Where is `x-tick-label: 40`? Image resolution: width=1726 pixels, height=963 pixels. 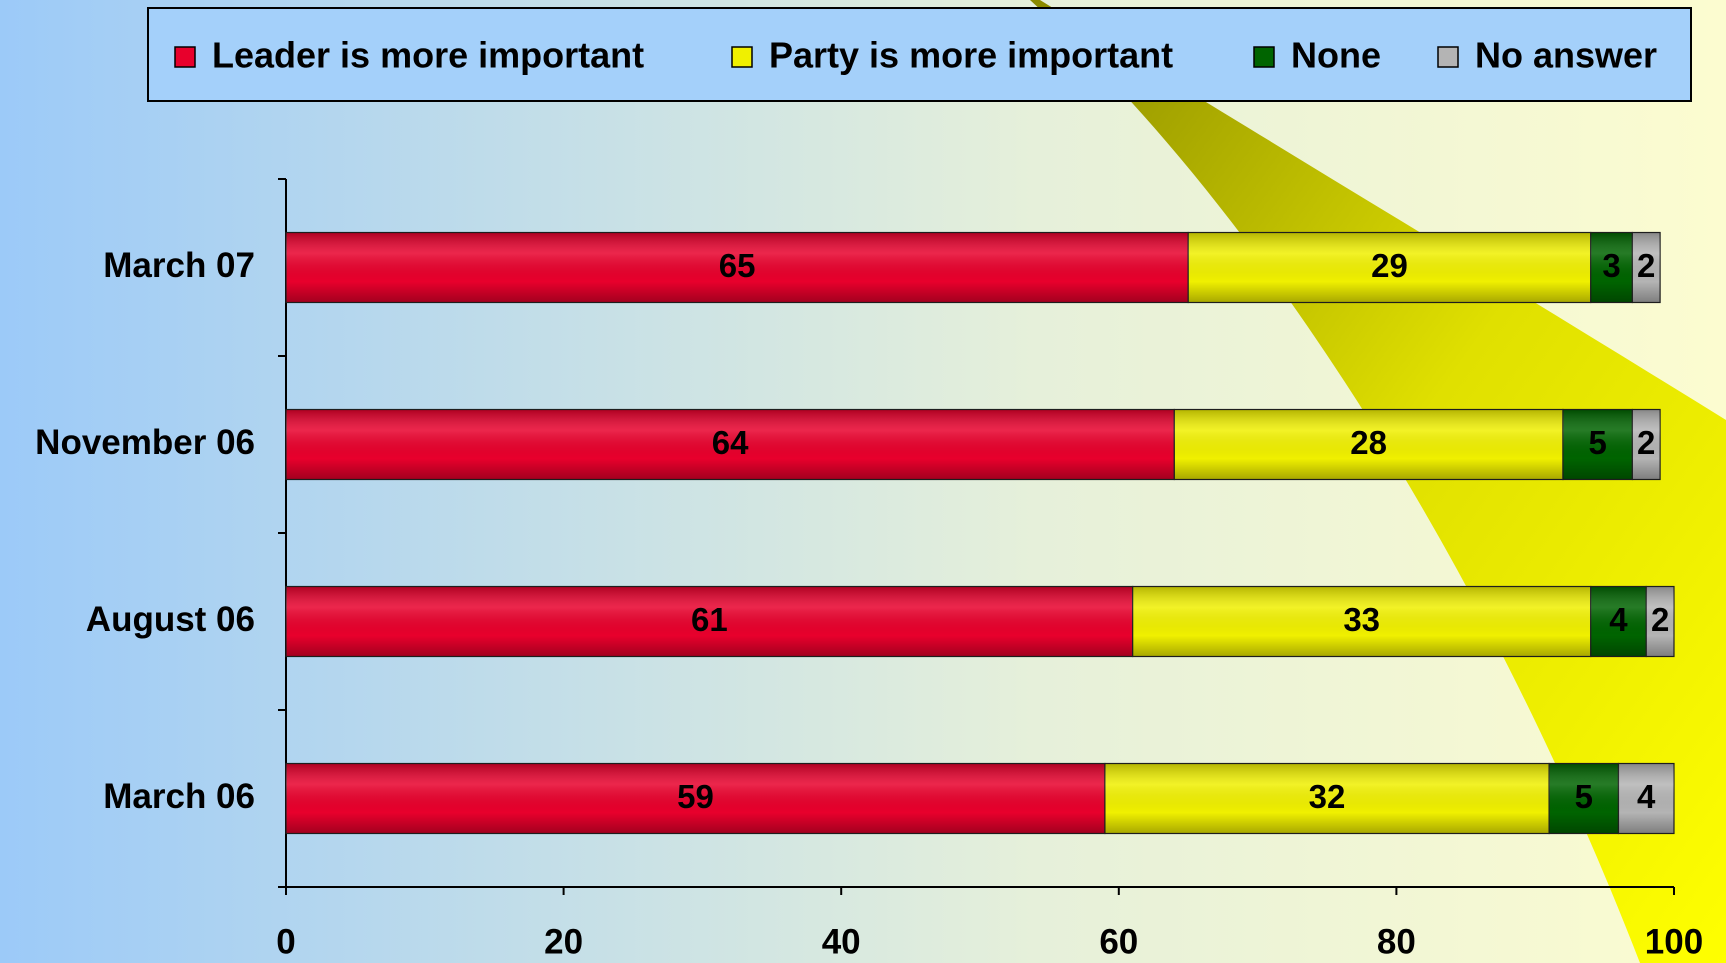
x-tick-label: 40 is located at coordinates (841, 941).